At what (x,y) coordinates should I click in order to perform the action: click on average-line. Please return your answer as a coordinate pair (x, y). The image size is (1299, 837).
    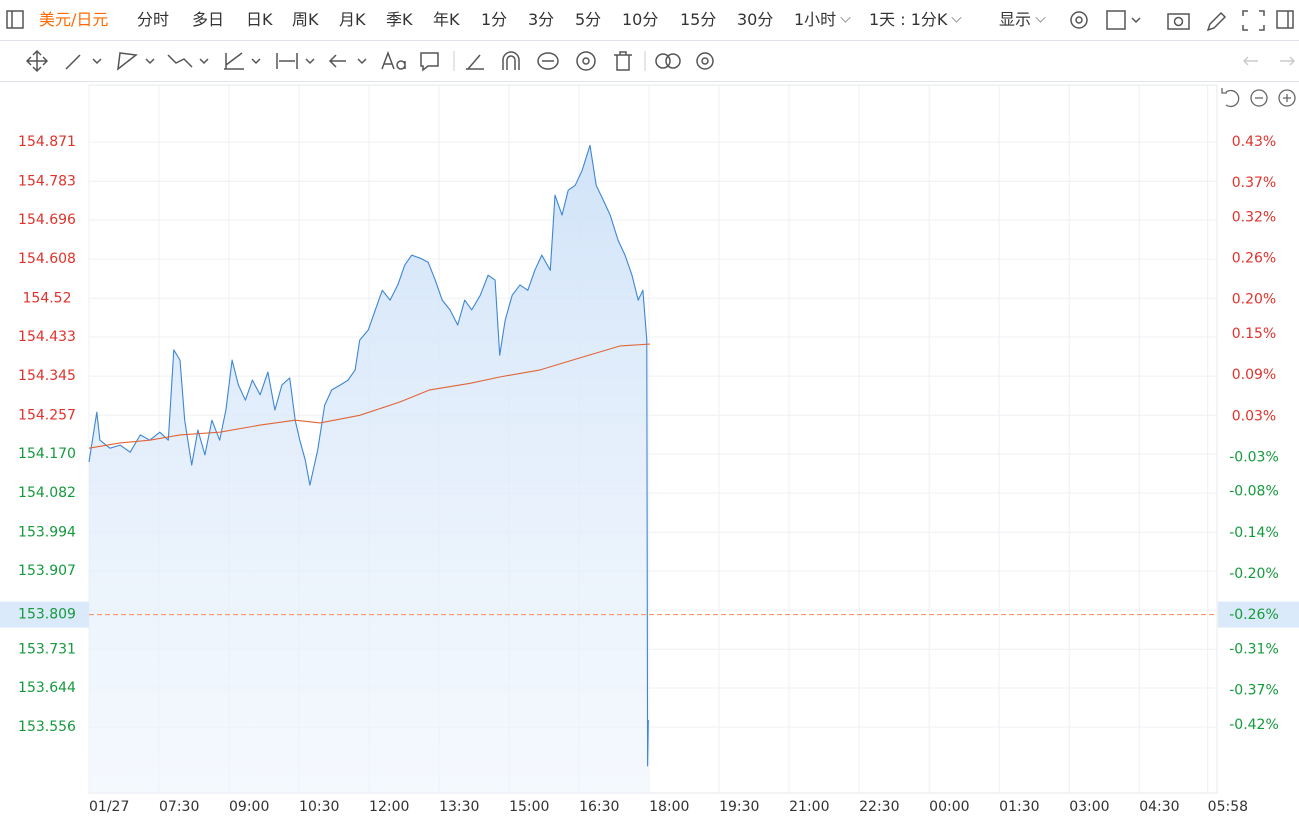
    Looking at the image, I should click on (369, 396).